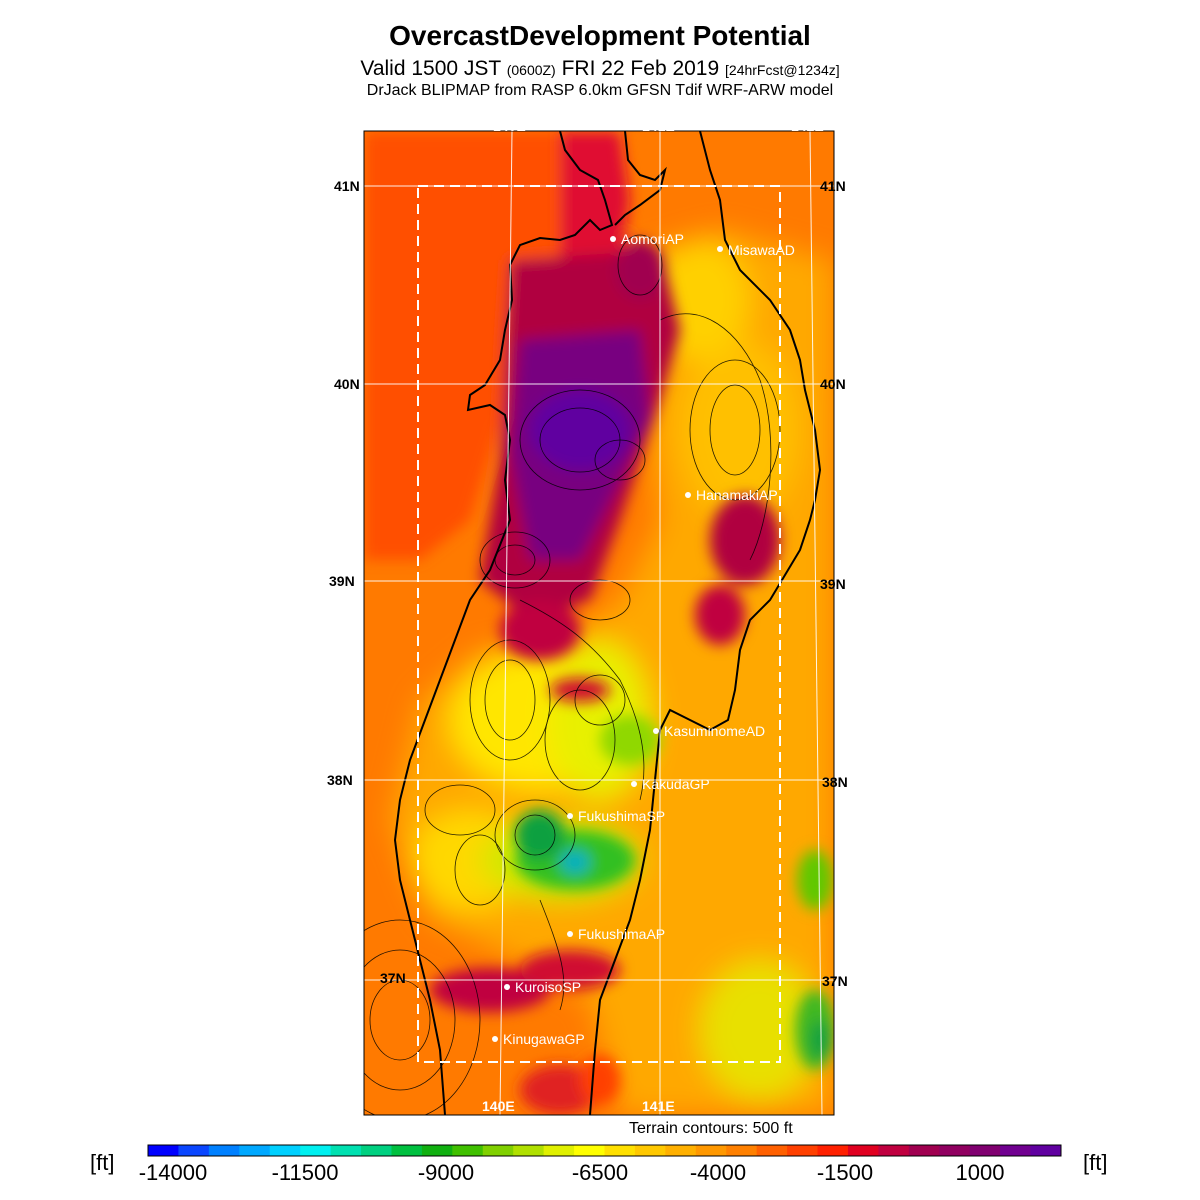  Describe the element at coordinates (102, 1162) in the screenshot. I see `colorbar-unit-left: [ft]` at that location.